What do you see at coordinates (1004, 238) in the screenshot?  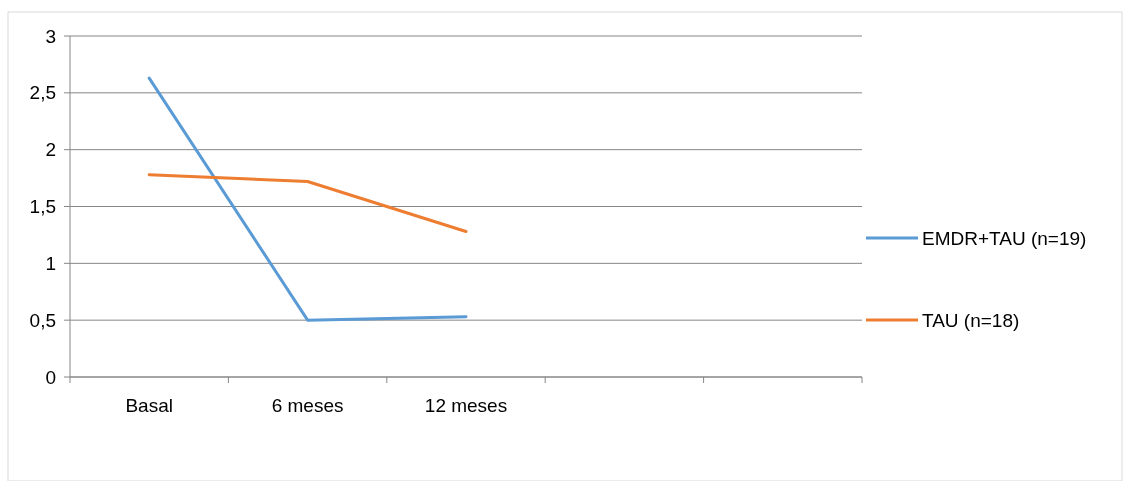 I see `legend-label: EMDR+TAU (n=19)` at bounding box center [1004, 238].